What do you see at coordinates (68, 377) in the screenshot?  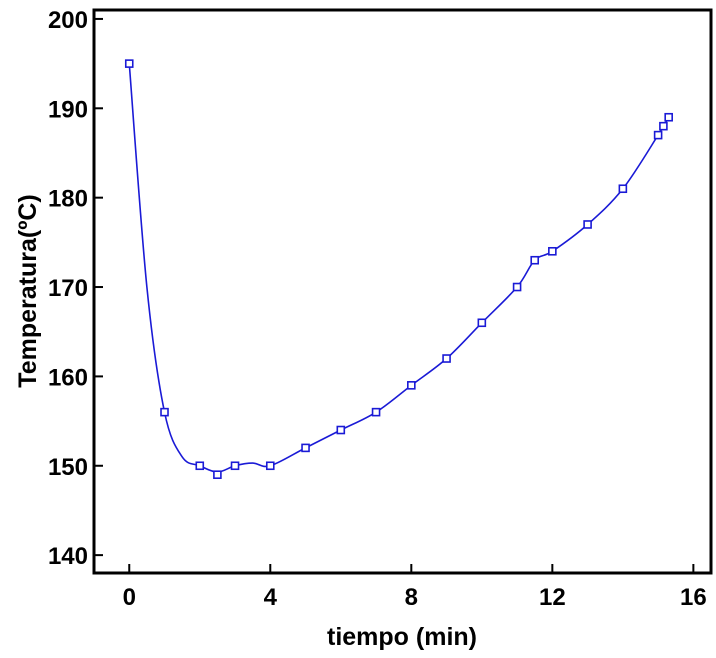 I see `y-tick-label: 160` at bounding box center [68, 377].